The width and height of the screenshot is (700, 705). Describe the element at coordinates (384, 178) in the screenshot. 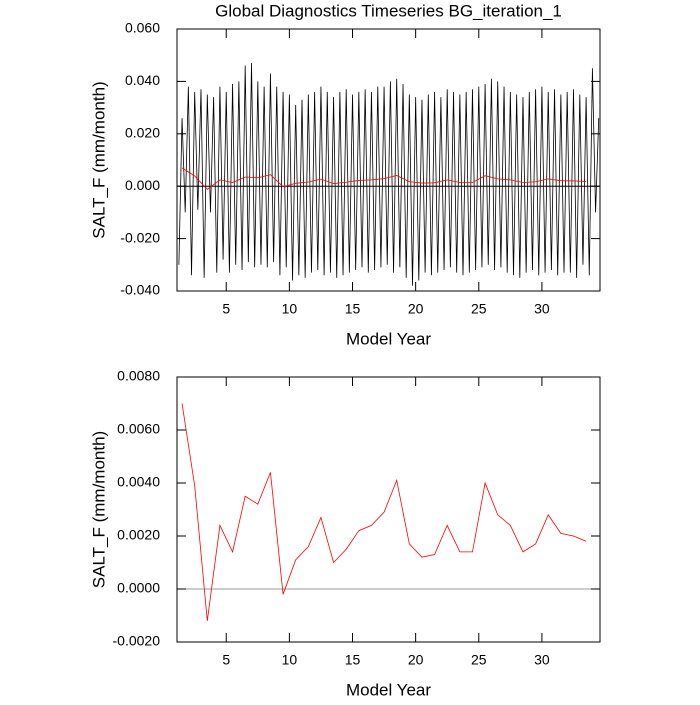

I see `data-line` at that location.